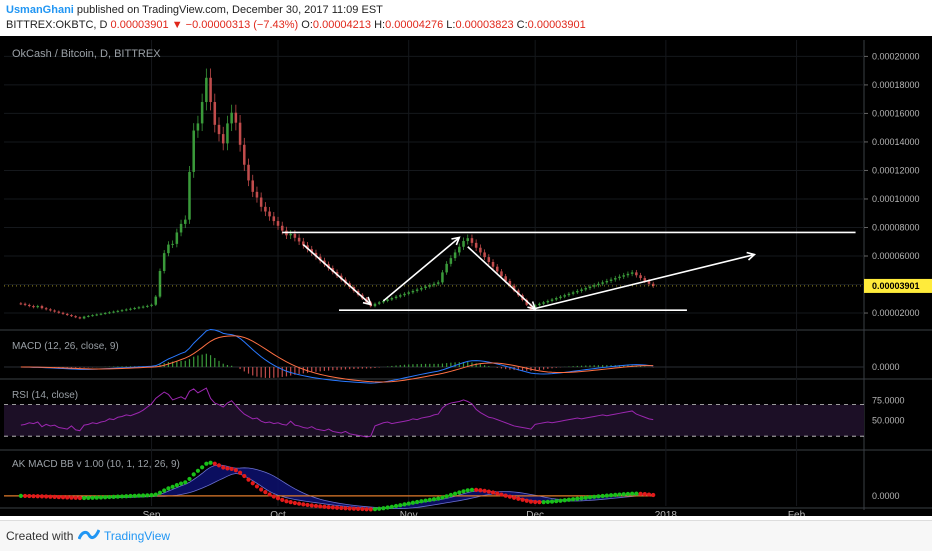  What do you see at coordinates (40, 10) in the screenshot?
I see `author-link: UsmanGhani` at bounding box center [40, 10].